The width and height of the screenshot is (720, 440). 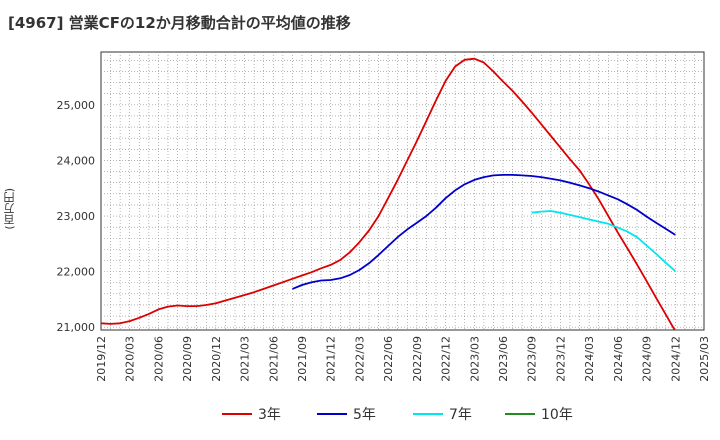 What do you see at coordinates (130, 359) in the screenshot?
I see `x-tick-label: 2020/03` at bounding box center [130, 359].